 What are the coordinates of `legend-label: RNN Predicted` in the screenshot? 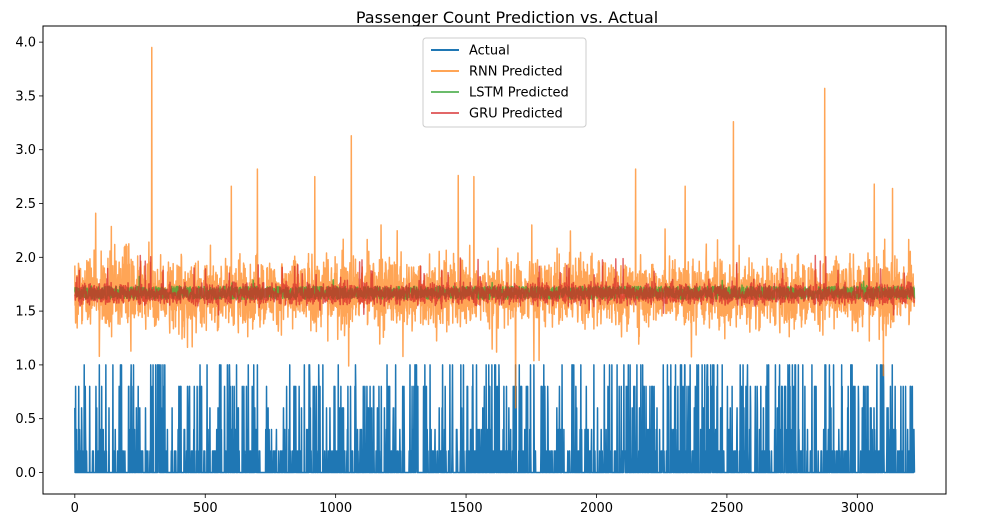 It's located at (516, 72).